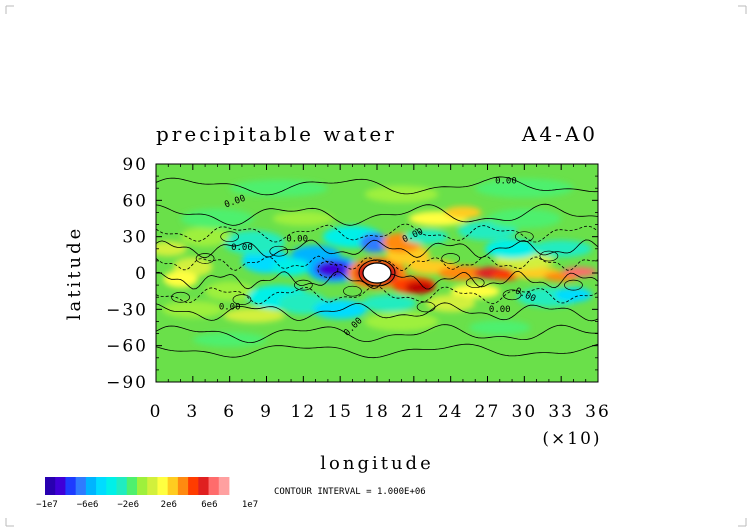  Describe the element at coordinates (147, 505) in the screenshot. I see `colorbar-labels: −1e7 −6e6 −2e6 2e6 6e6 1e7` at that location.